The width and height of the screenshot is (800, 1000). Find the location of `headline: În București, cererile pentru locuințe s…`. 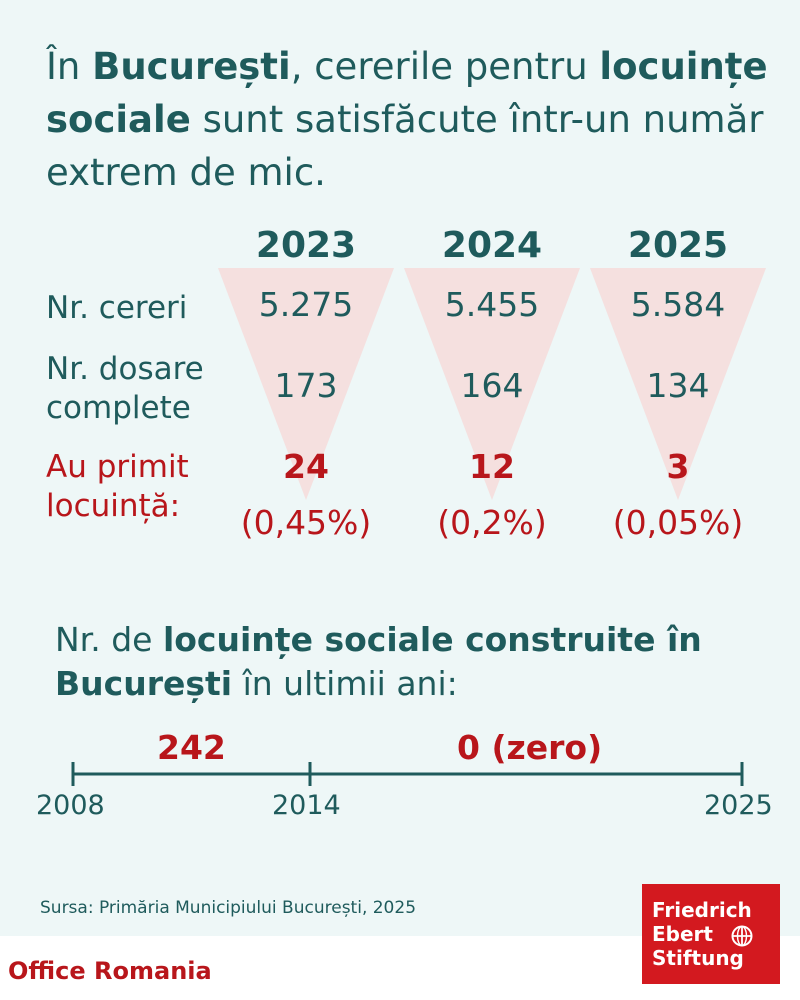

headline: În București, cererile pentru locuințe s… is located at coordinates (411, 119).